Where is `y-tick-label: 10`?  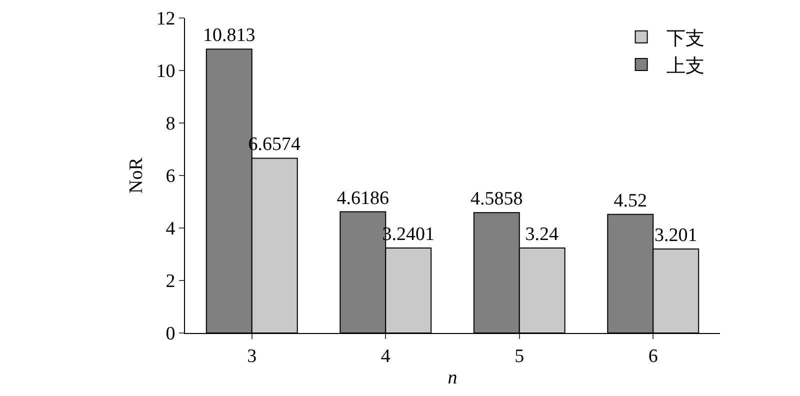
y-tick-label: 10 is located at coordinates (166, 71).